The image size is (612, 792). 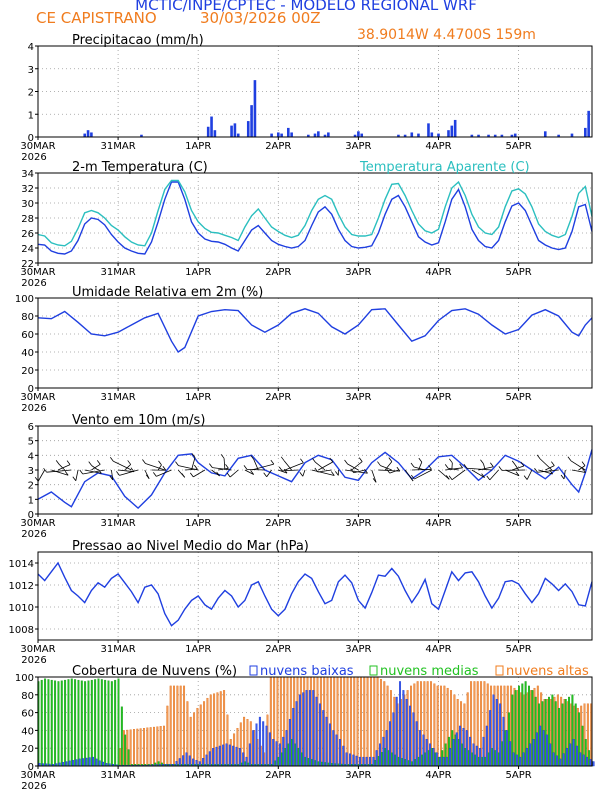 What do you see at coordinates (278, 775) in the screenshot?
I see `x-tick-label: 2APR` at bounding box center [278, 775].